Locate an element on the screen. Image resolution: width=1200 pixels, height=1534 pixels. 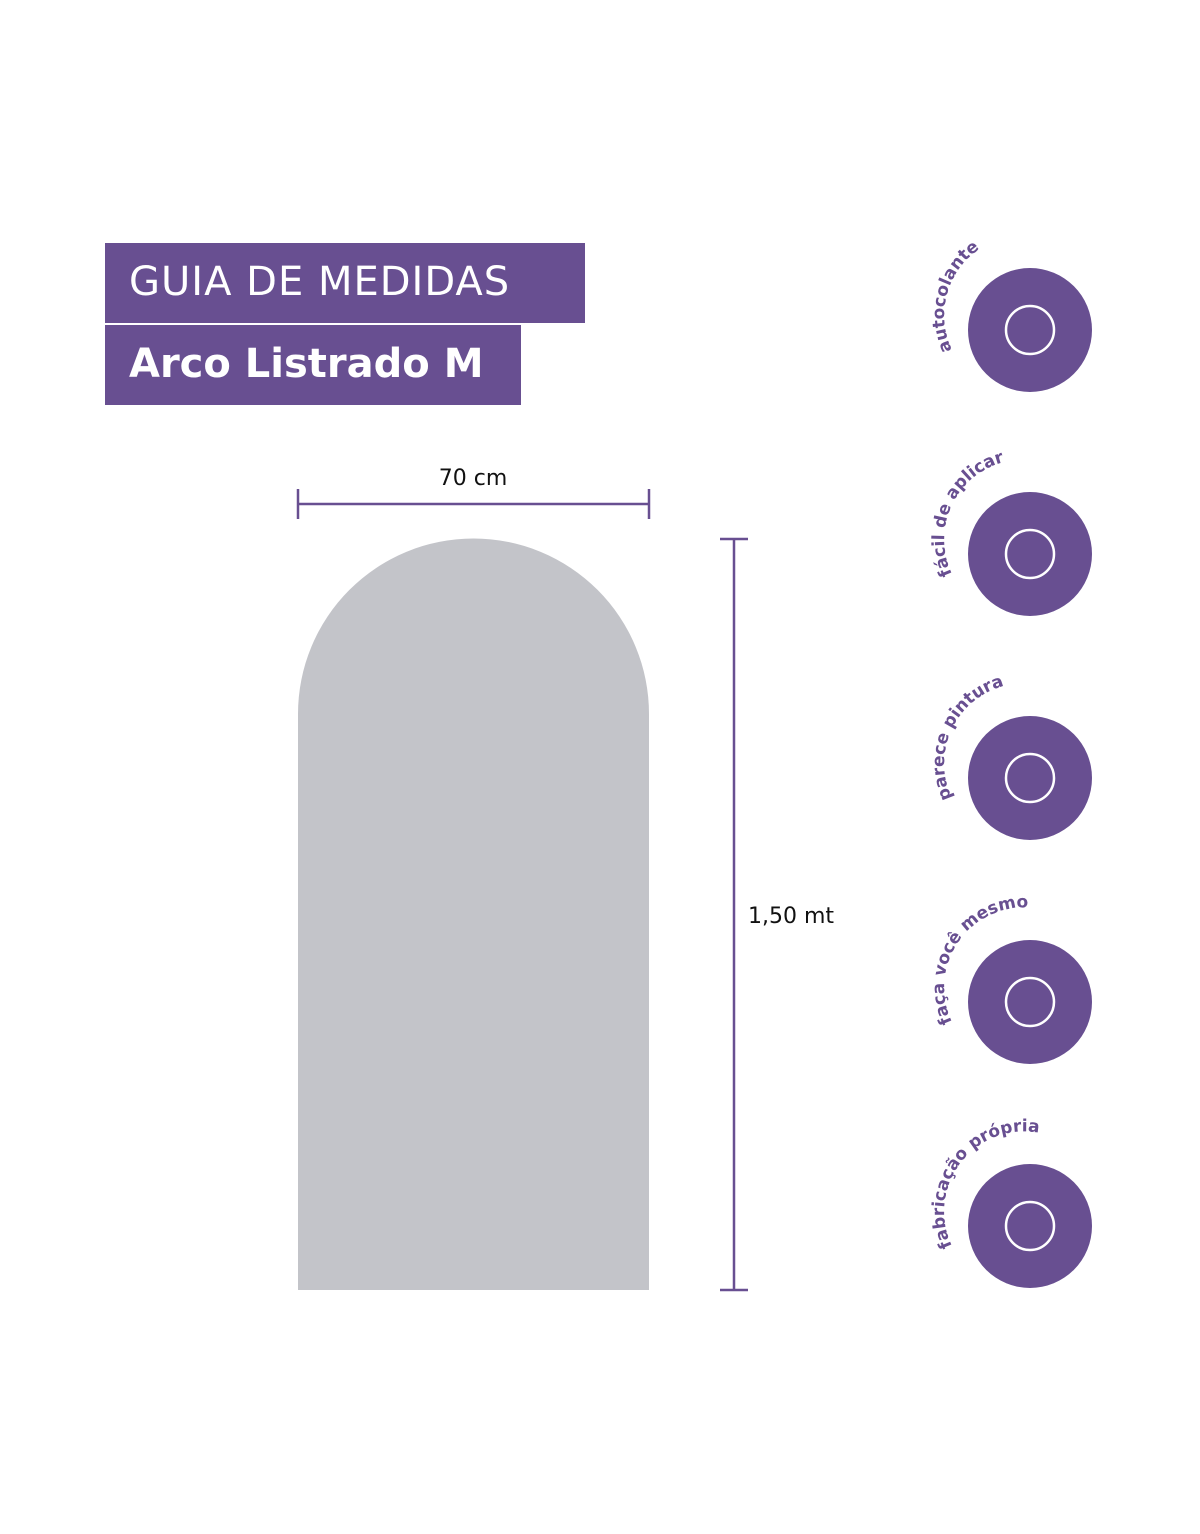
product-box: Arco Listrado M is located at coordinates (313, 365).